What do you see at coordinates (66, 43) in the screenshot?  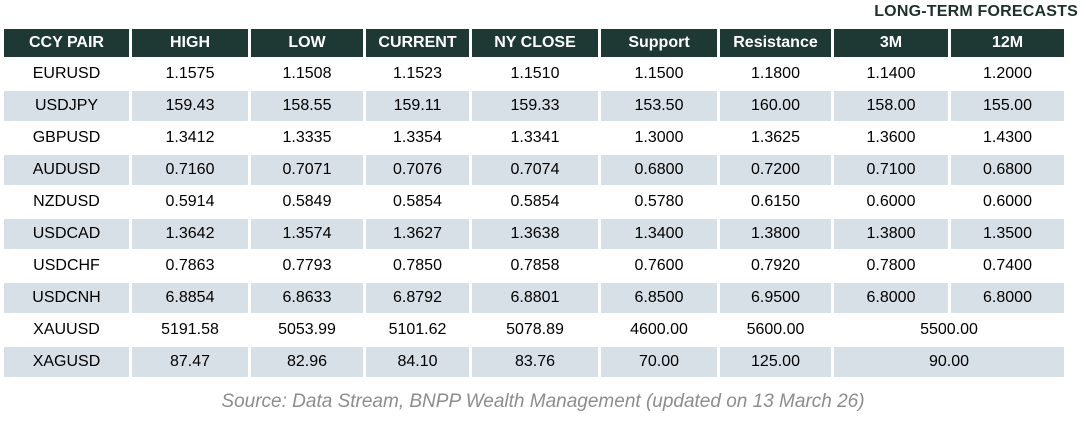 I see `column-header-ccy-pair: CCY PAIR` at bounding box center [66, 43].